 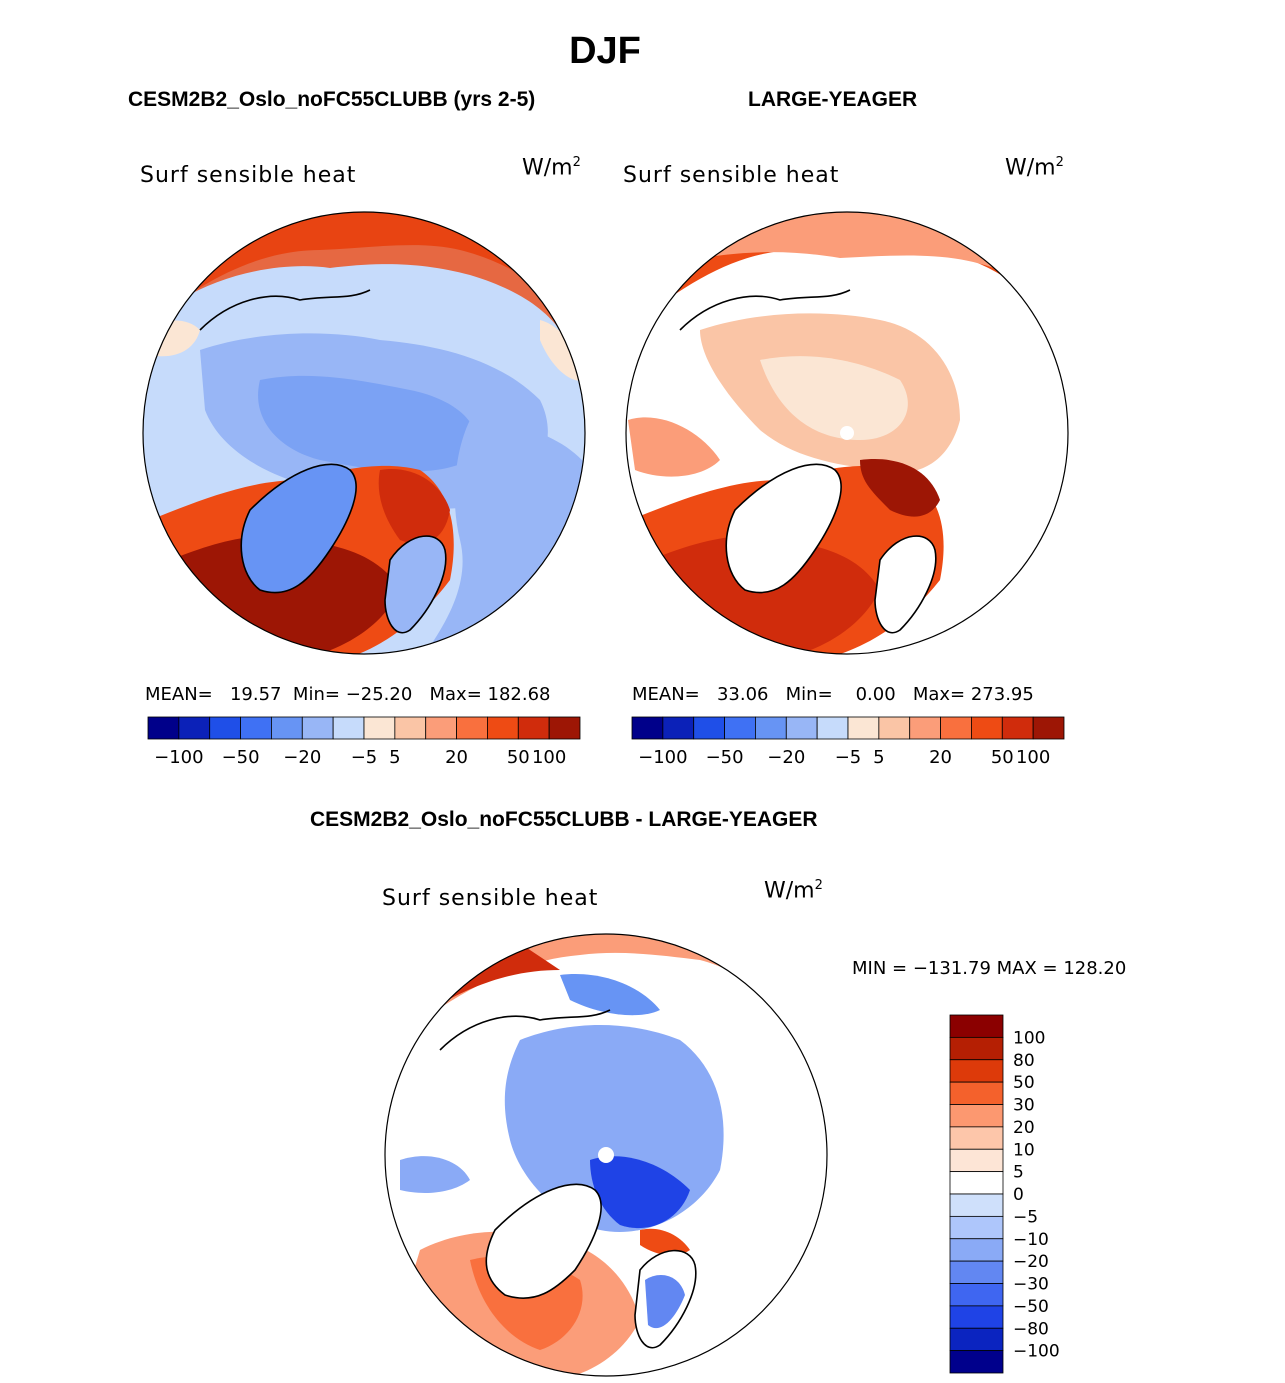 What do you see at coordinates (731, 175) in the screenshot?
I see `panel-obs-variable: Surf sensible heat` at bounding box center [731, 175].